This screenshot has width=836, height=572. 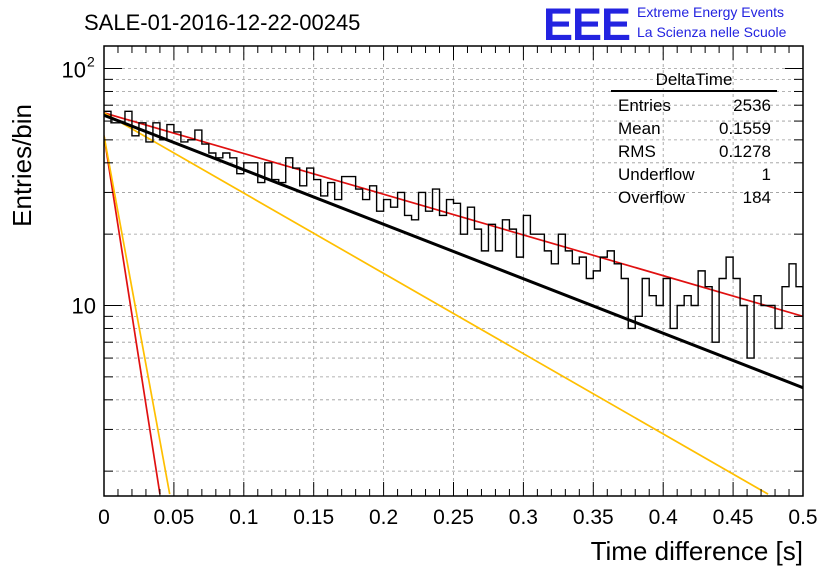 What do you see at coordinates (694, 151) in the screenshot?
I see `stats-row-rms: RMS 0.1278` at bounding box center [694, 151].